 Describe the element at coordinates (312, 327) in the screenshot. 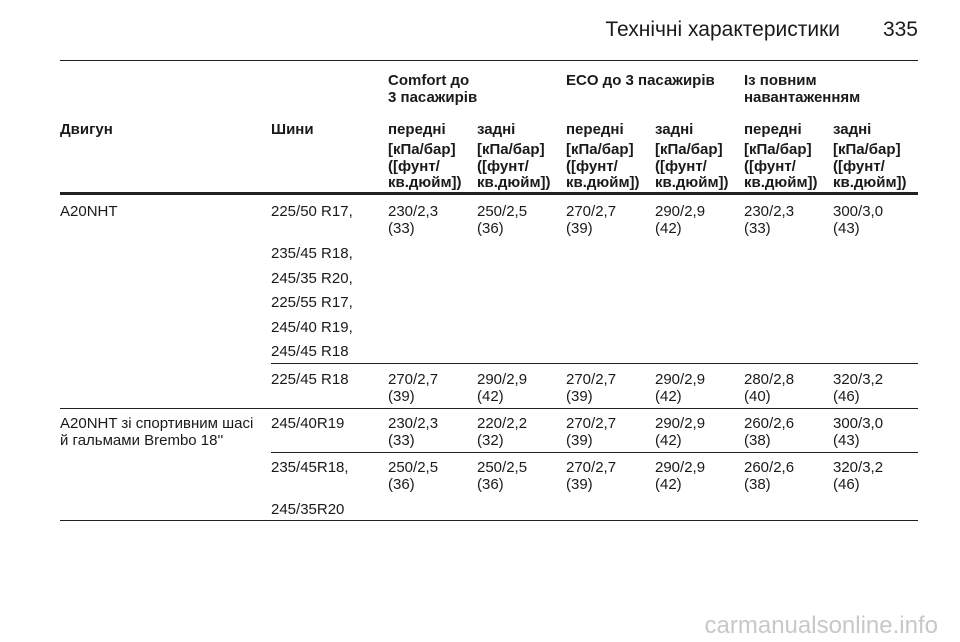

I see `tire-size: 245/40 R19,` at that location.